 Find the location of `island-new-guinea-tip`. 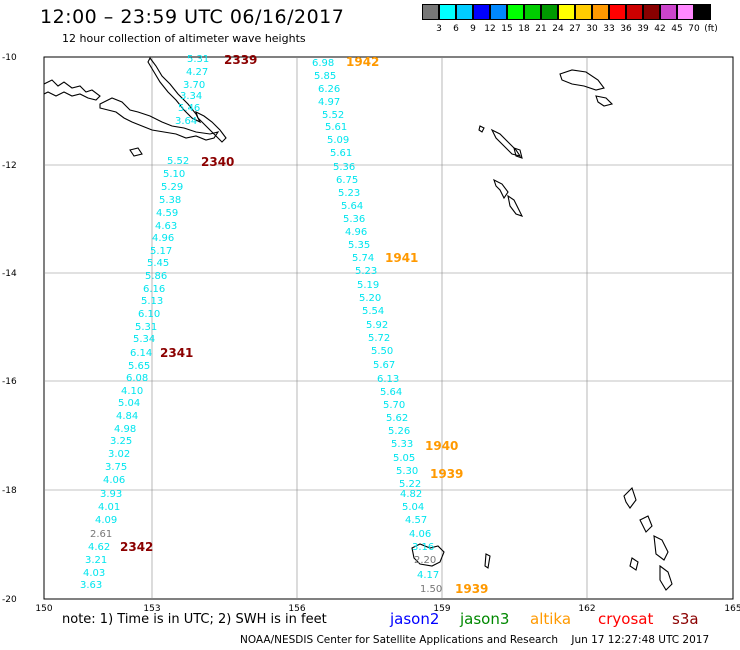

island-new-guinea-tip is located at coordinates (72, 90).